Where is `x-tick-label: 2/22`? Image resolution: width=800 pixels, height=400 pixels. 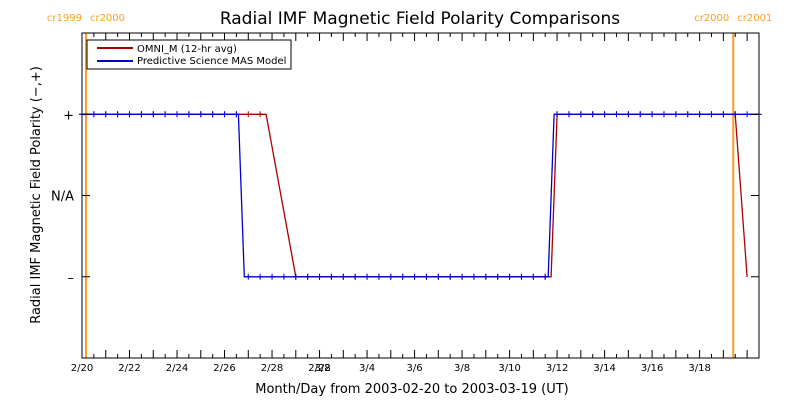 x-tick-label: 2/22 is located at coordinates (129, 368).